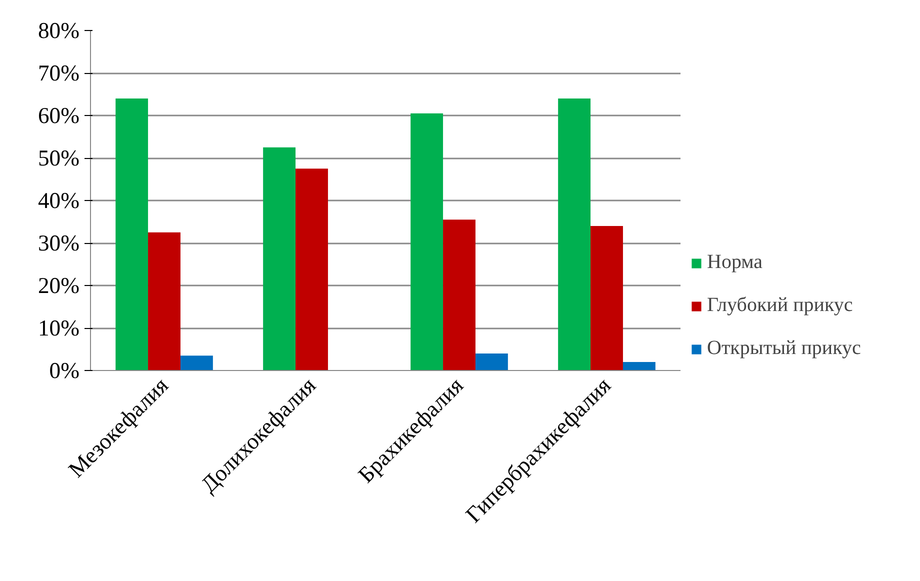 The image size is (920, 581). Describe the element at coordinates (735, 262) in the screenshot. I see `legend-label: Норма` at that location.